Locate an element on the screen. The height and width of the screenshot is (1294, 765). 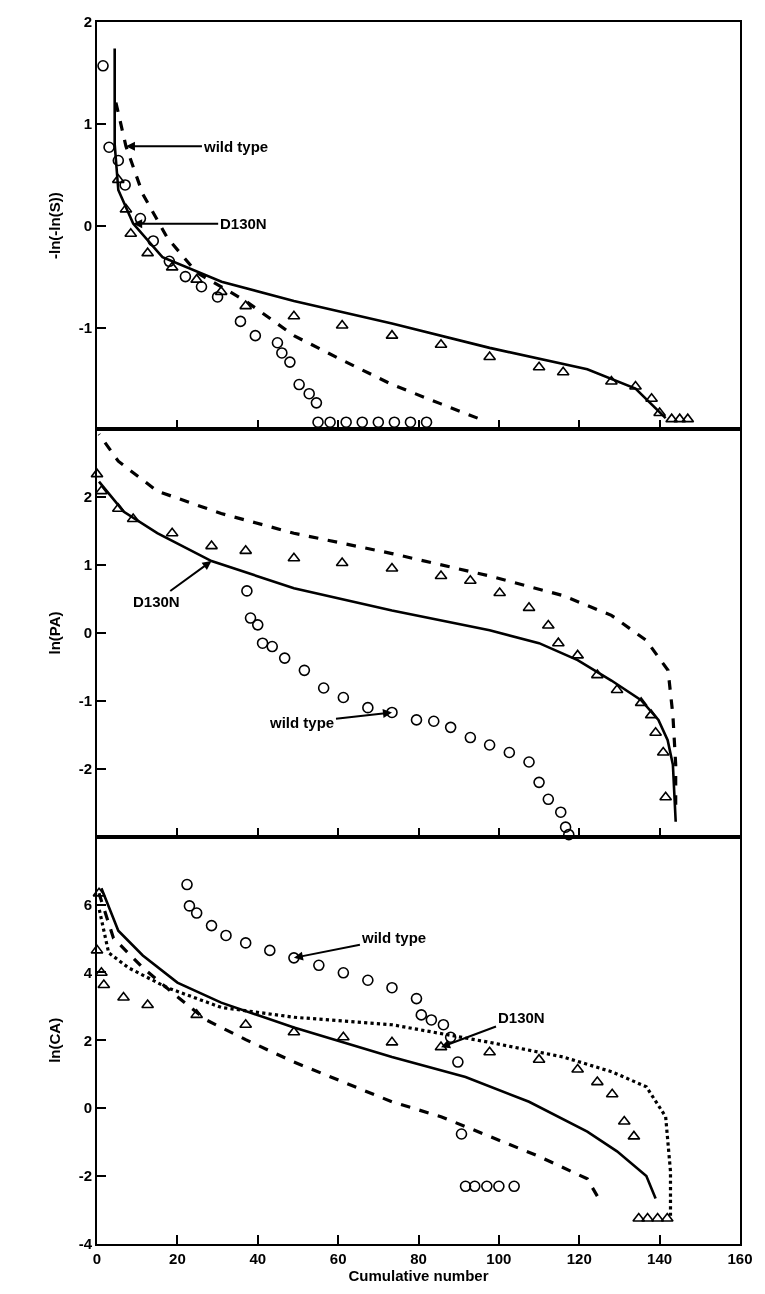
x-tick-label: 60 is located at coordinates (338, 1258).